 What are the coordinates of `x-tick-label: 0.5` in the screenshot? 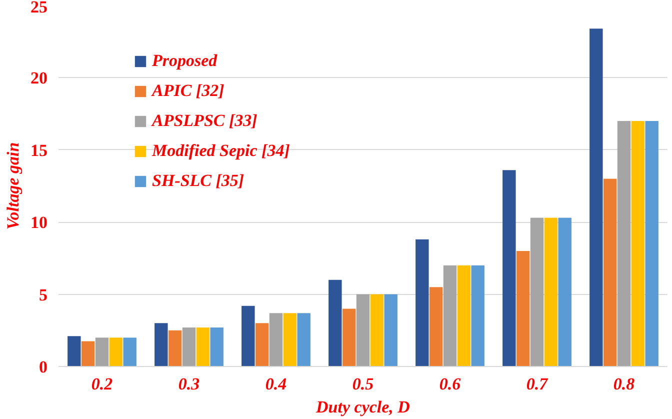 It's located at (363, 384).